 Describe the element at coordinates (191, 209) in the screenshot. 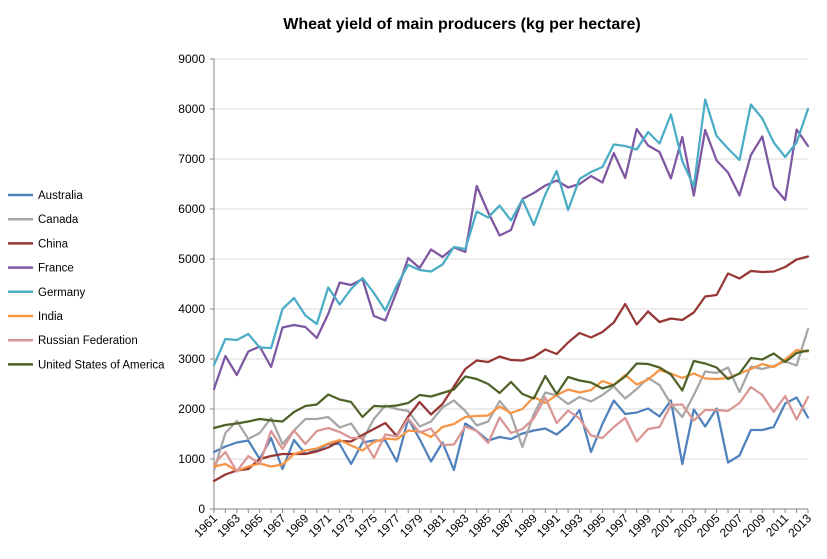

I see `y-tick-label: 6000` at that location.